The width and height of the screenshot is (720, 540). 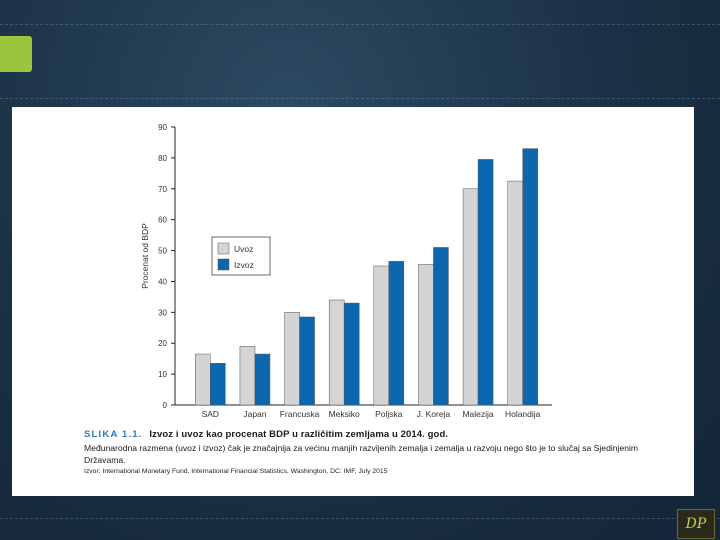 I want to click on legend-label: Izvoz, so click(x=244, y=265).